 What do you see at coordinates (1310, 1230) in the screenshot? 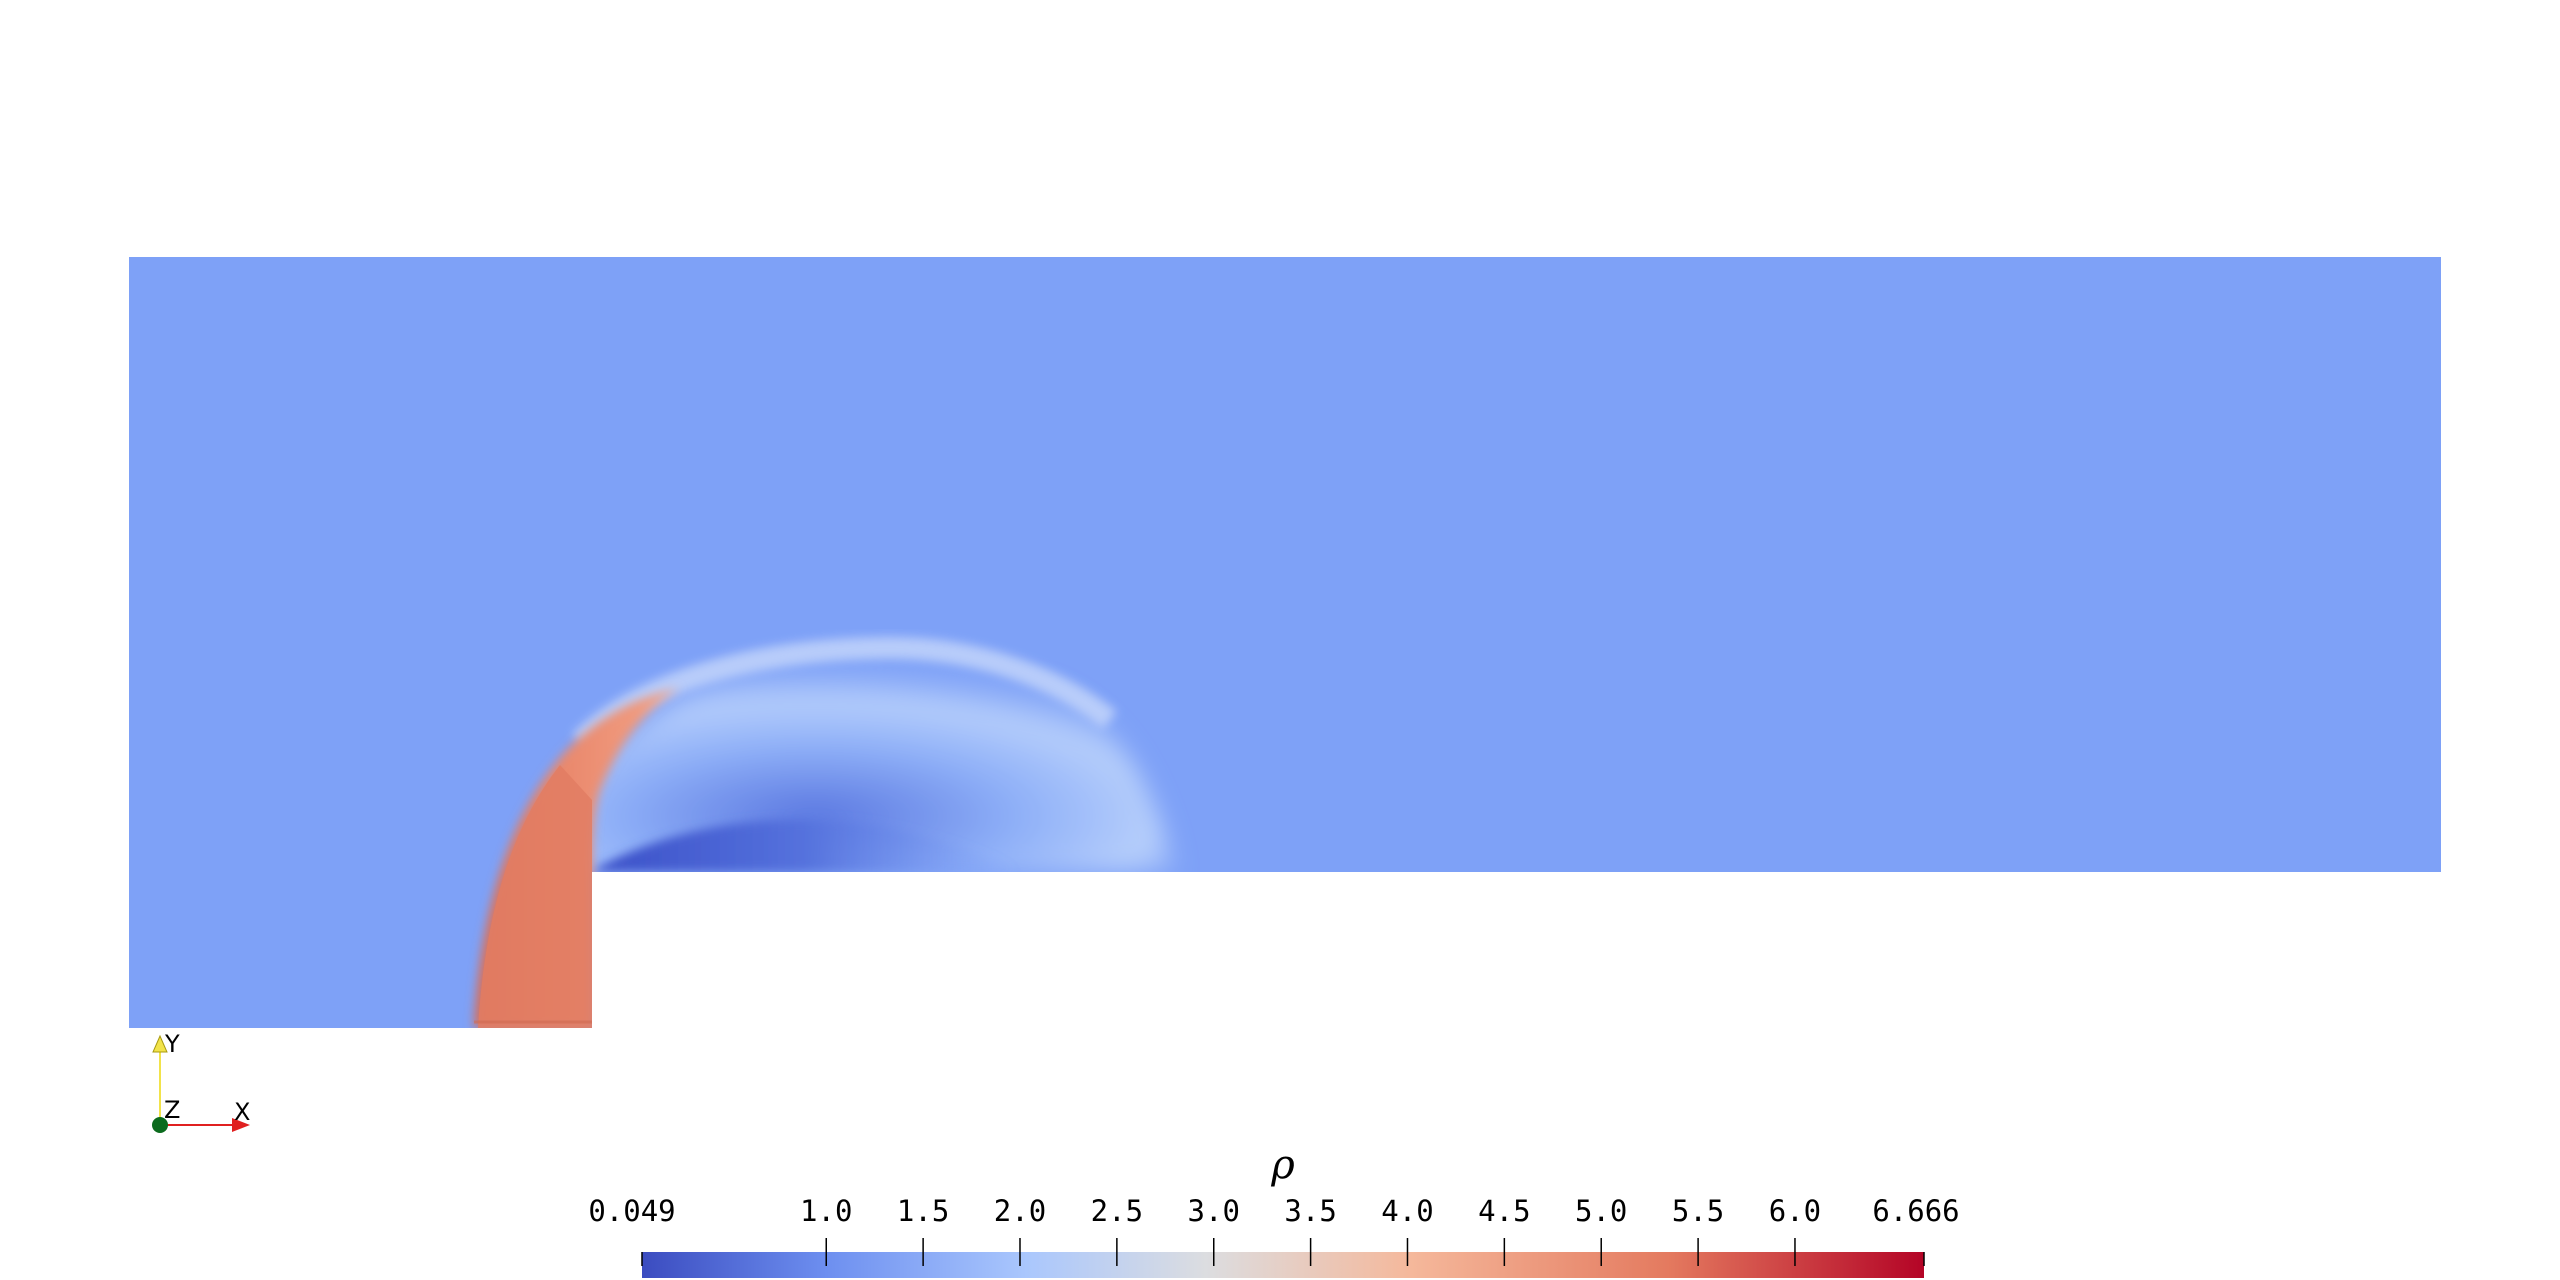
I see `colorbar-ticks: 1.0 1.5 2.0 2.5 3.0 3.5 4.0 4.5 5.0 5.5 6.0` at bounding box center [1310, 1230].